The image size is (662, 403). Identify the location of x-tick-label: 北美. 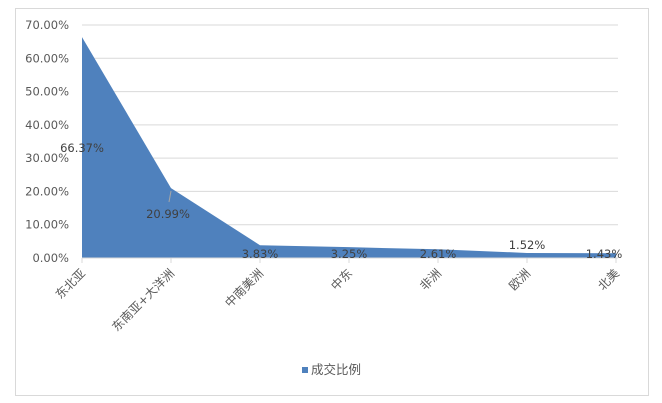
(608, 279).